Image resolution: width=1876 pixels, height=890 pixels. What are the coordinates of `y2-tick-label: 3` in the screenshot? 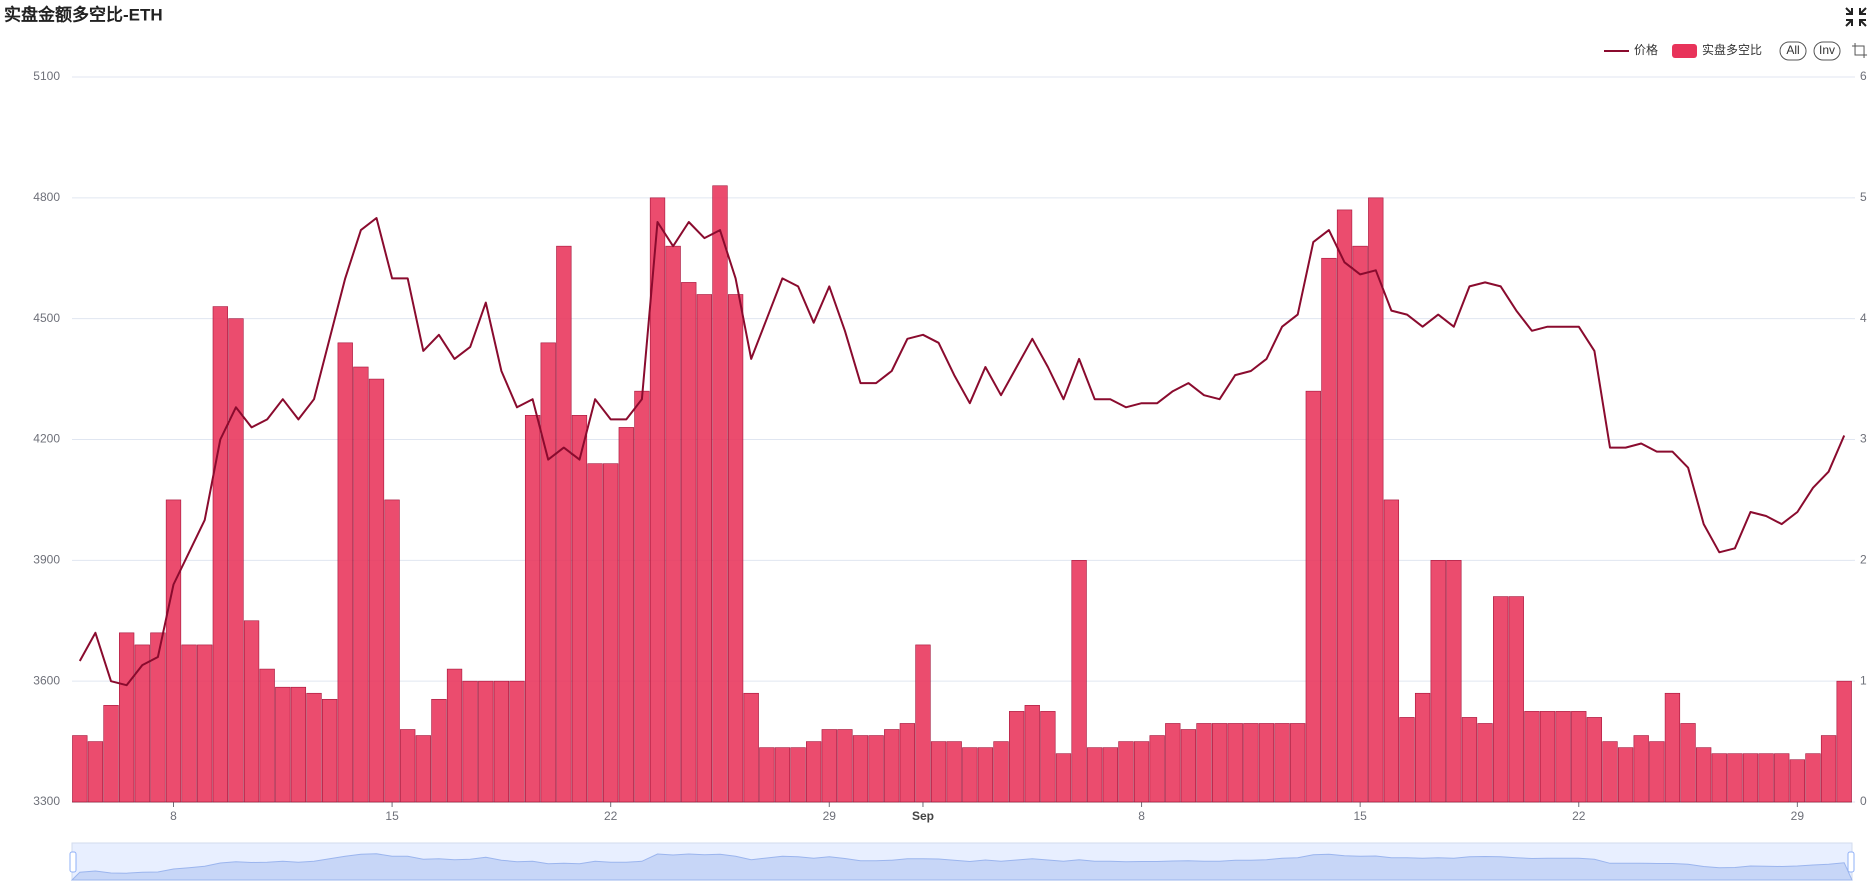 It's located at (1863, 439).